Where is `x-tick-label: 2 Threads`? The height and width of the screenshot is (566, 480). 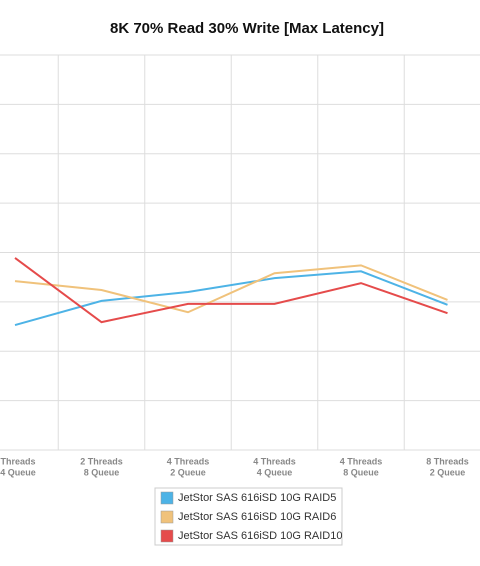 x-tick-label: 2 Threads is located at coordinates (101, 461).